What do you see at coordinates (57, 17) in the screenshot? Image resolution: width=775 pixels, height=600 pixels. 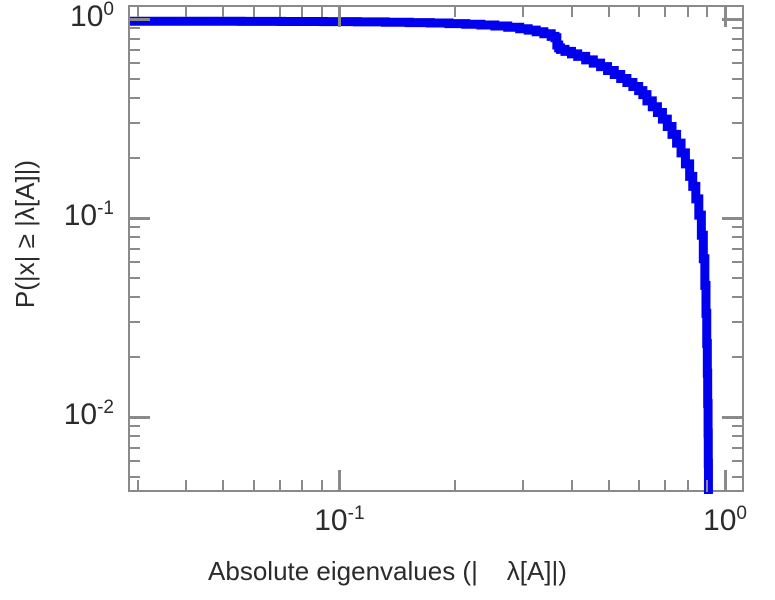 I see `y-tick-label: 100` at bounding box center [57, 17].